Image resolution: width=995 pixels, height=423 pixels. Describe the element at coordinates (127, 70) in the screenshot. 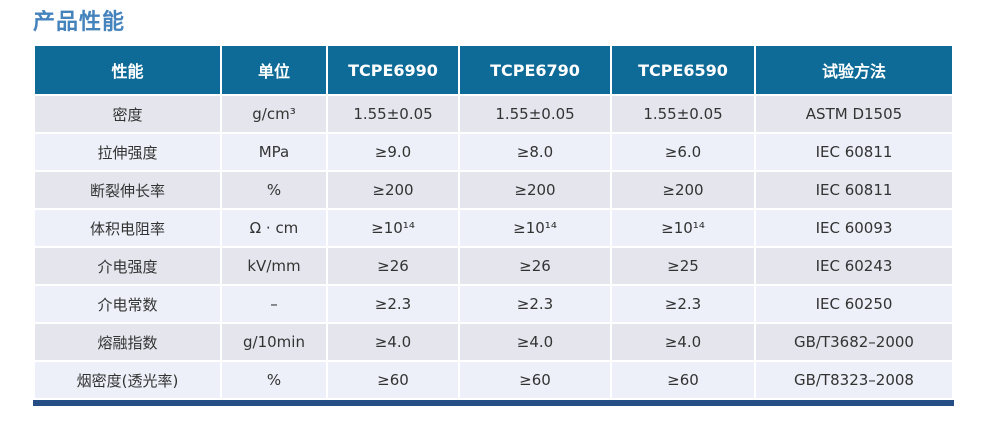

I see `column-header-property: 性能` at that location.